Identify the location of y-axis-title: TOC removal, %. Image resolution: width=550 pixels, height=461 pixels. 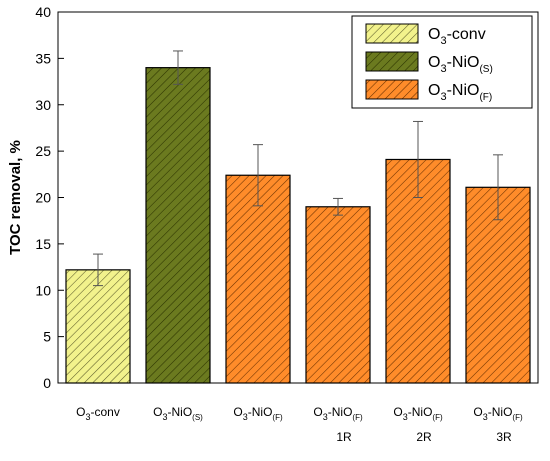
(15, 197).